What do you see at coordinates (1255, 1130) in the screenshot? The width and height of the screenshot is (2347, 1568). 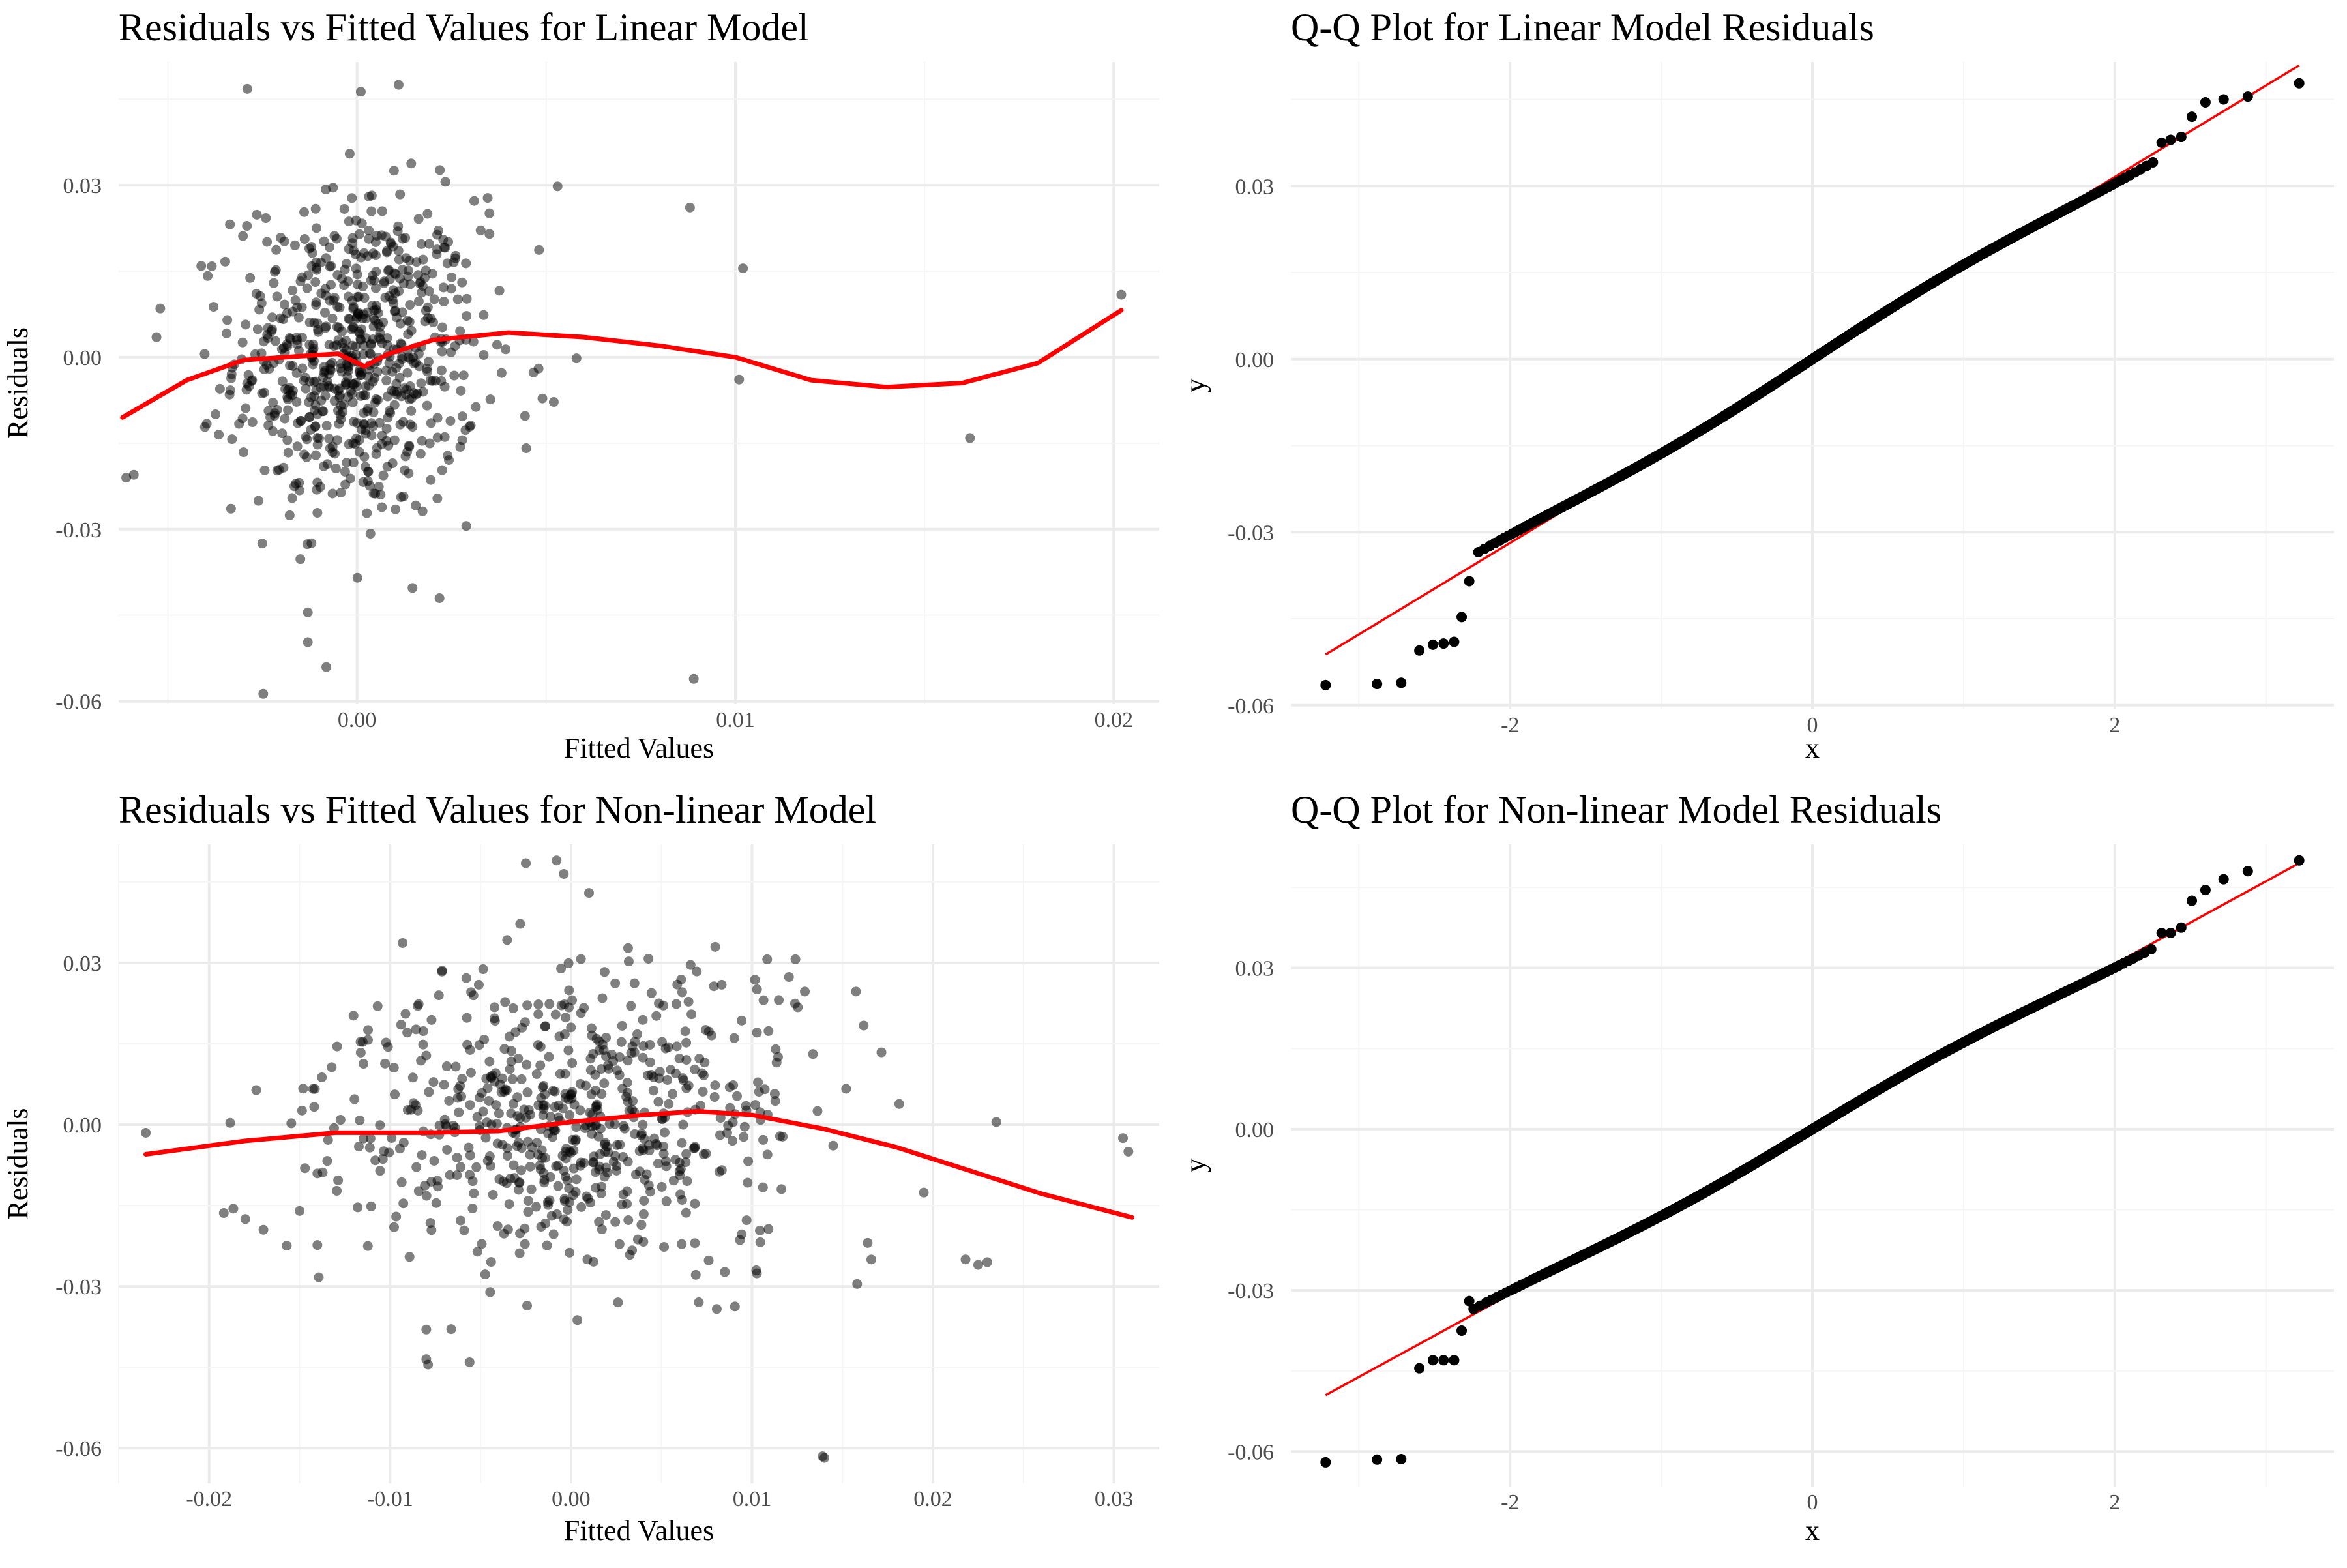 I see `y-tick-label: 0.00` at bounding box center [1255, 1130].